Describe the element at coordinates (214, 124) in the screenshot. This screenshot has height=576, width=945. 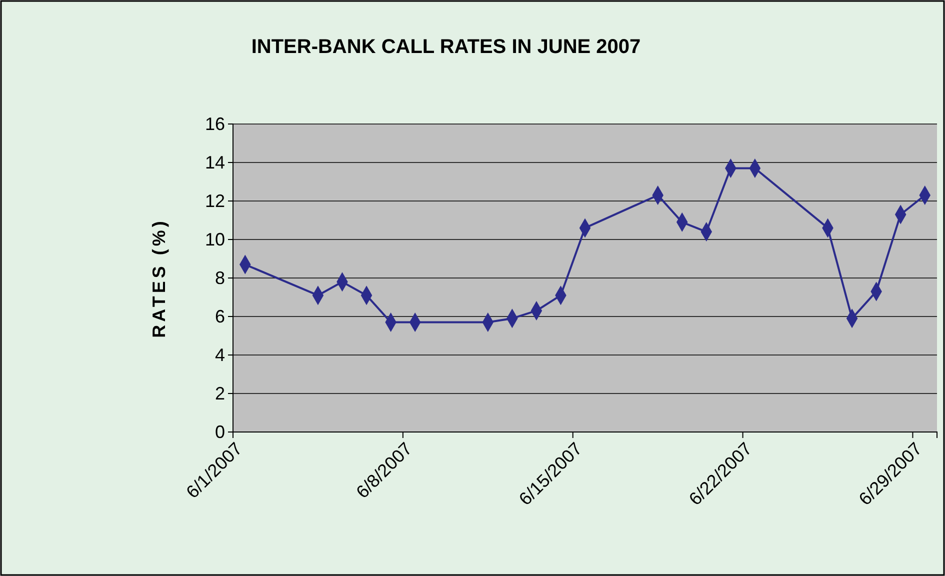
I see `y-tick-label: 16` at that location.